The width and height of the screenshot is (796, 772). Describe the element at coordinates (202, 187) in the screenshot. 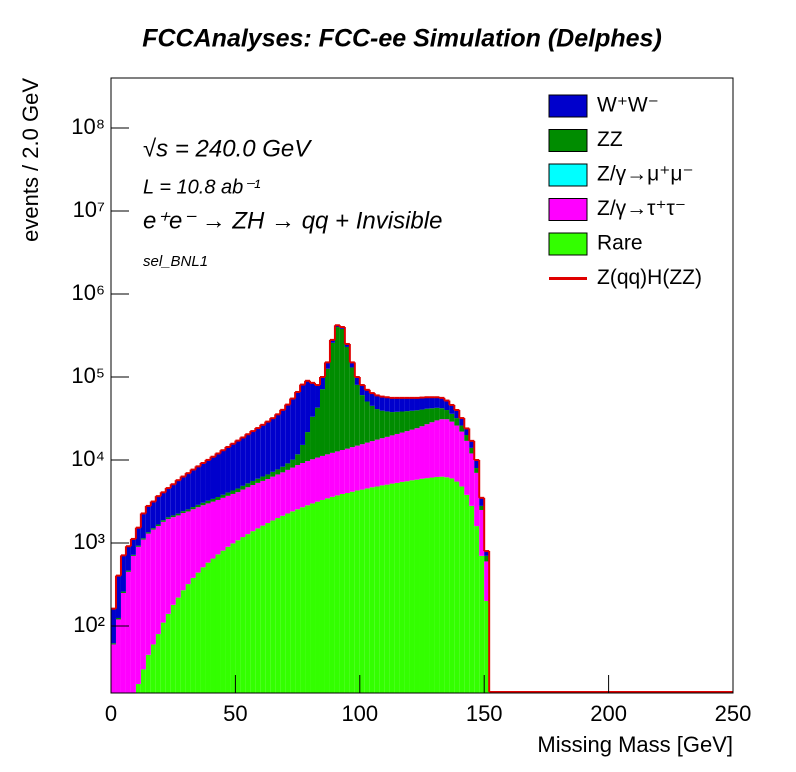

I see `annotation: L = 10.8 ab⁻¹` at that location.